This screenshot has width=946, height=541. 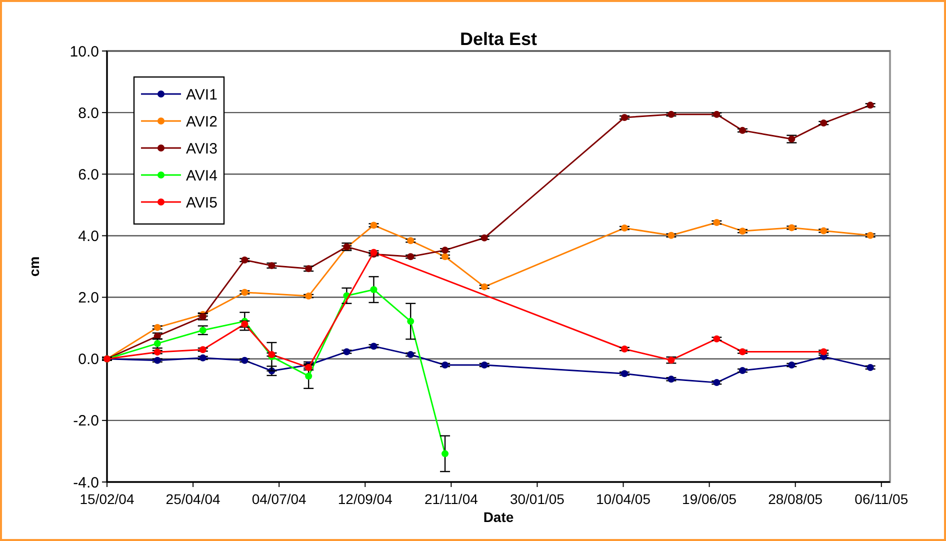 I want to click on y-tick-label: 2.0, so click(x=88, y=298).